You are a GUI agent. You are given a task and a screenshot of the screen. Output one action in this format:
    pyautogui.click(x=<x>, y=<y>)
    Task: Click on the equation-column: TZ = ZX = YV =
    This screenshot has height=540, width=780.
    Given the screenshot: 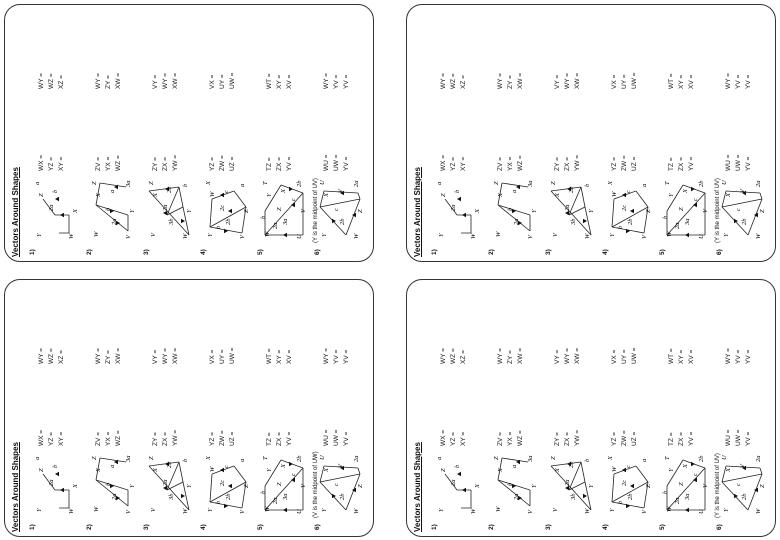 What is the action you would take?
    pyautogui.click(x=682, y=164)
    